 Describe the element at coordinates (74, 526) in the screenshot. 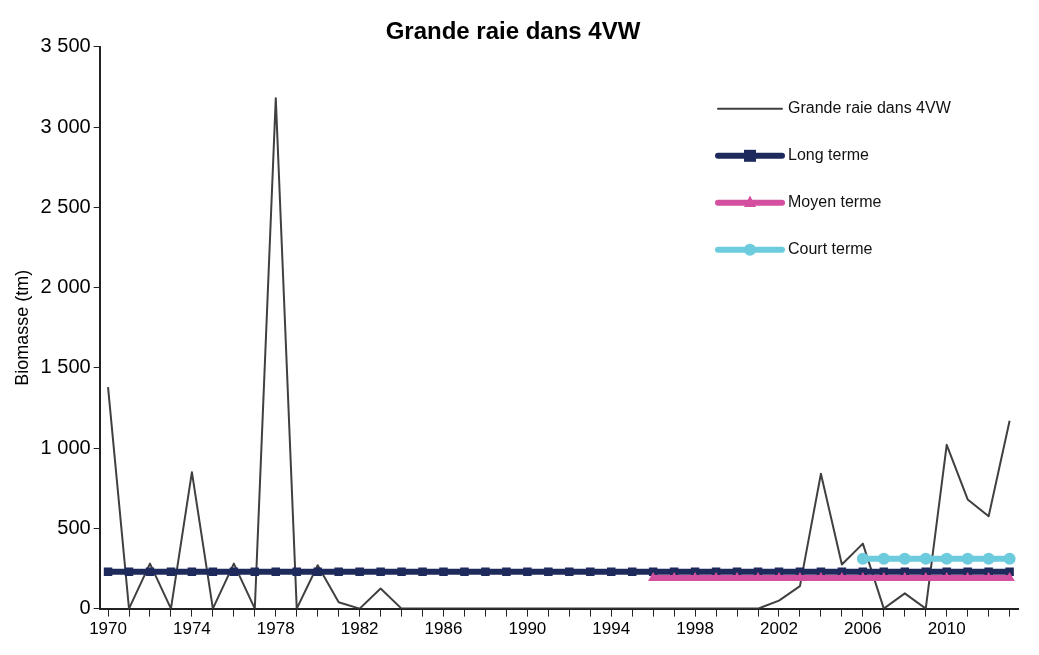

I see `y-tick-label: 500` at that location.